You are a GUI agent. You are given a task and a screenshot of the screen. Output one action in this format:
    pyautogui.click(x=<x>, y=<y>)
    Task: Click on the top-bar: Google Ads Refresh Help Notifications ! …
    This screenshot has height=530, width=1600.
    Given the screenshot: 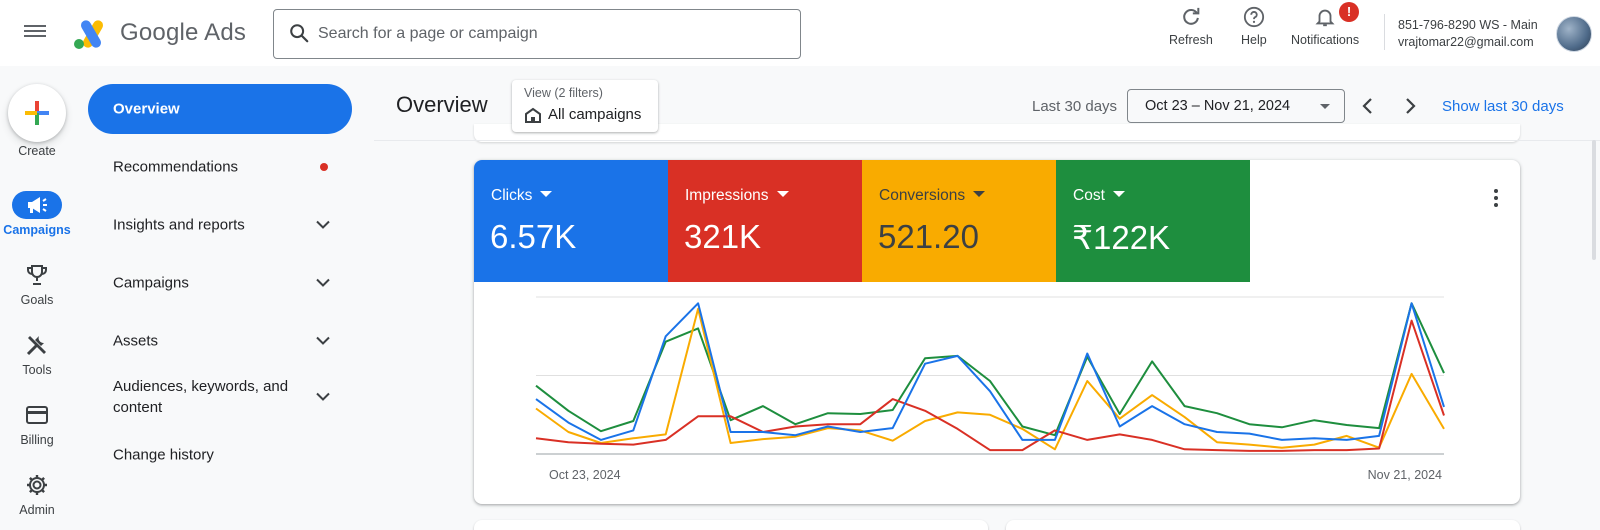 What is the action you would take?
    pyautogui.click(x=800, y=33)
    